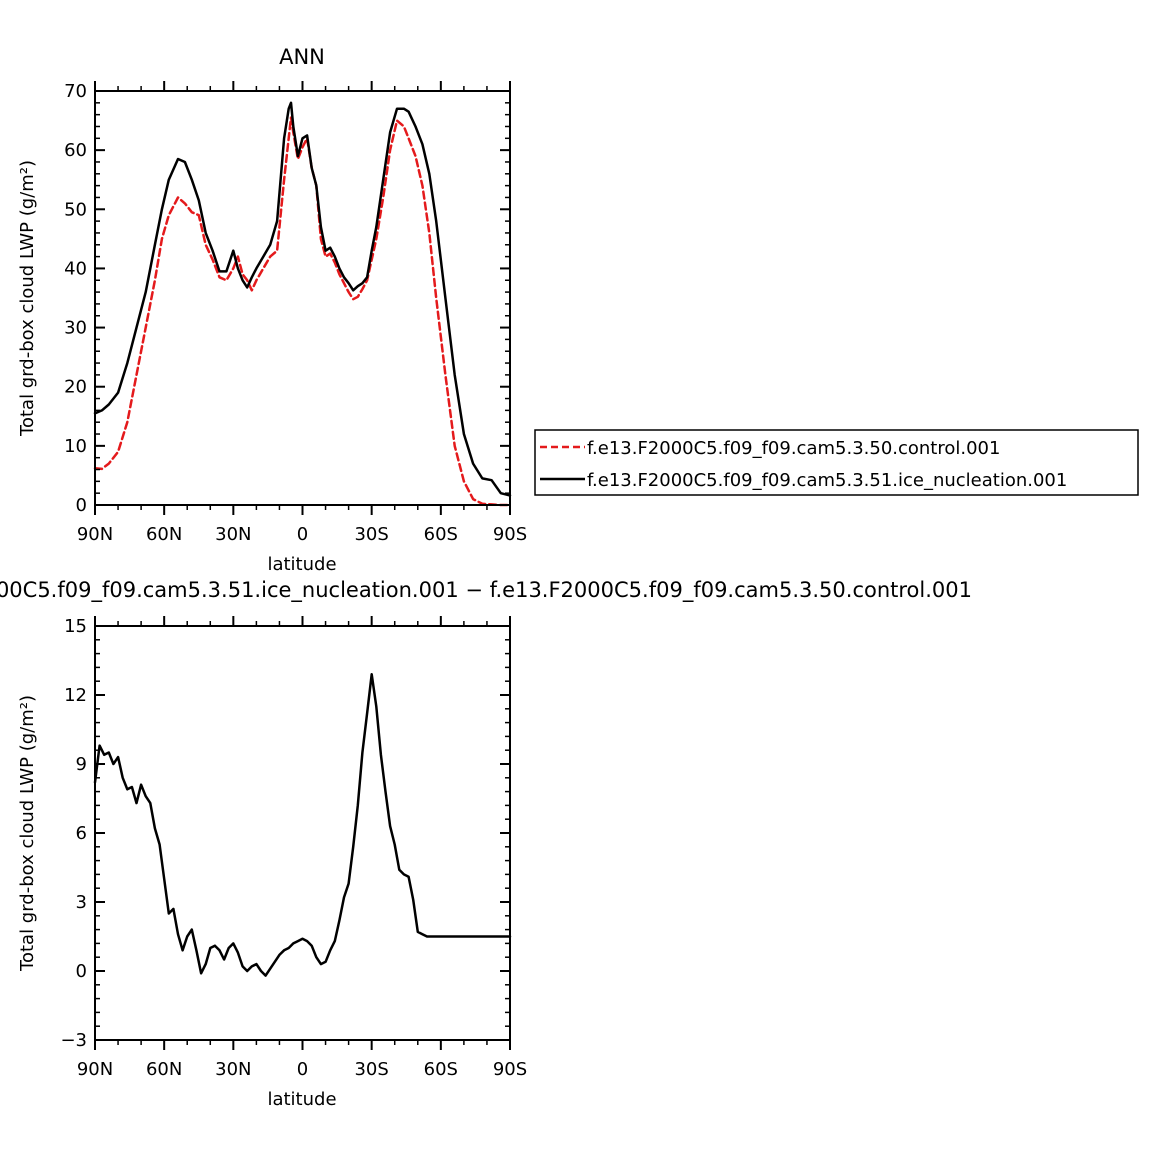  What do you see at coordinates (75, 209) in the screenshot?
I see `top-y-tick-label: 50` at bounding box center [75, 209].